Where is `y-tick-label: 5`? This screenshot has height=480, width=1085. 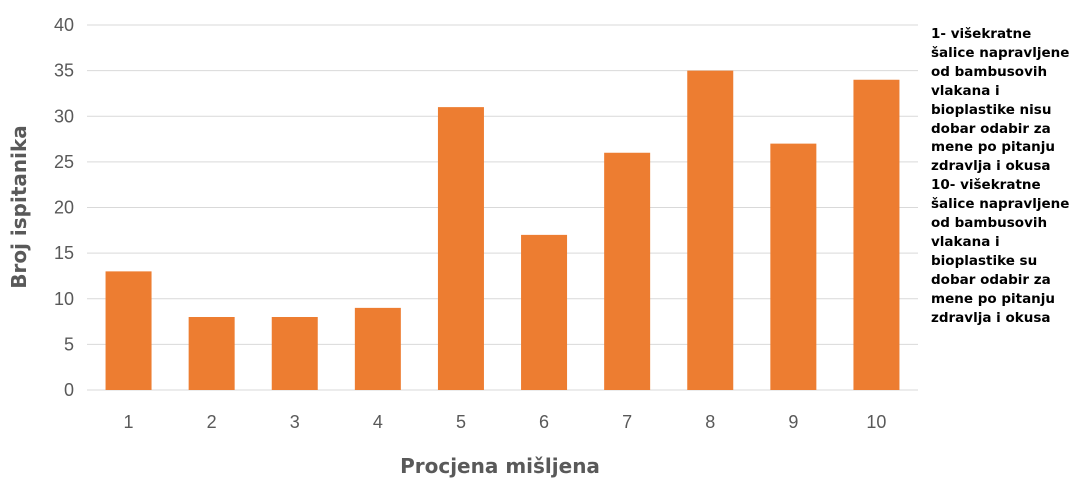
y-tick-label: 5 is located at coordinates (69, 344).